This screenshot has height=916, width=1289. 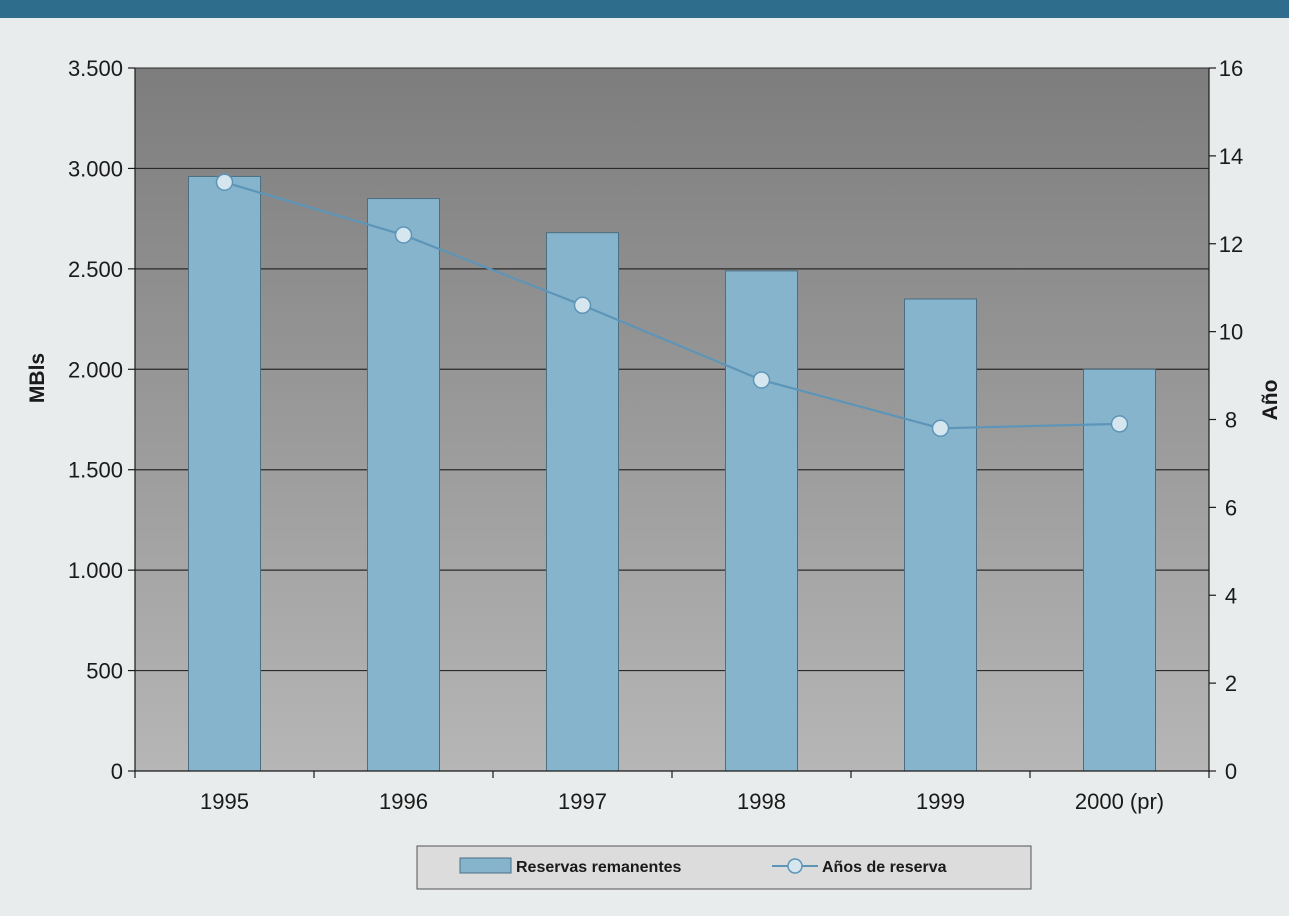 I want to click on header-band, so click(x=644, y=9).